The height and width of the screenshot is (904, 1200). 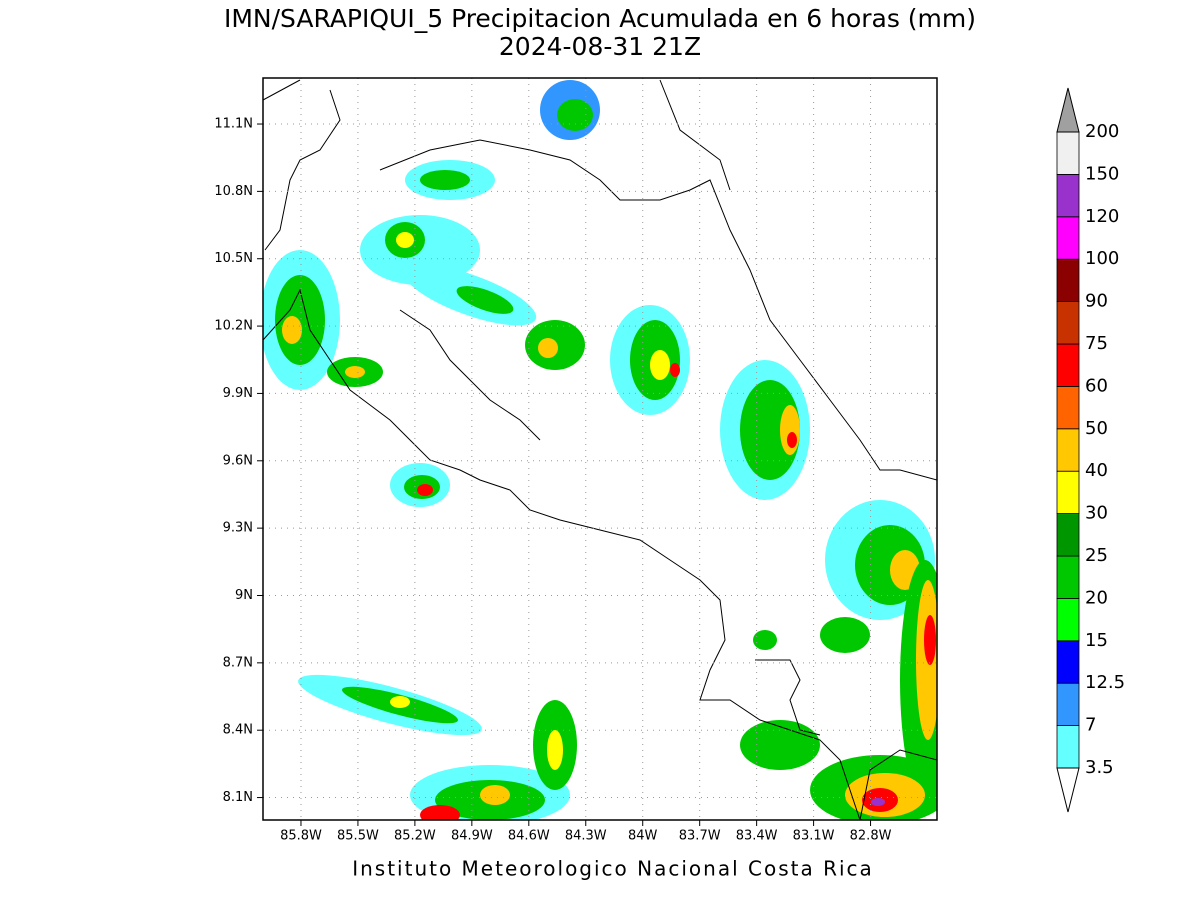 I want to click on colorbar-over, so click(x=1068, y=110).